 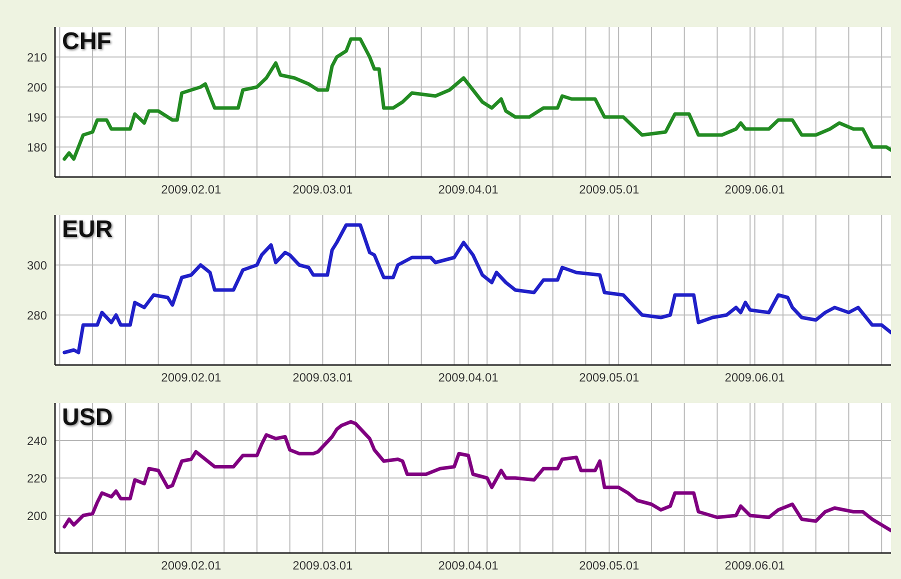 What do you see at coordinates (37, 265) in the screenshot?
I see `y-tick-label: 300` at bounding box center [37, 265].